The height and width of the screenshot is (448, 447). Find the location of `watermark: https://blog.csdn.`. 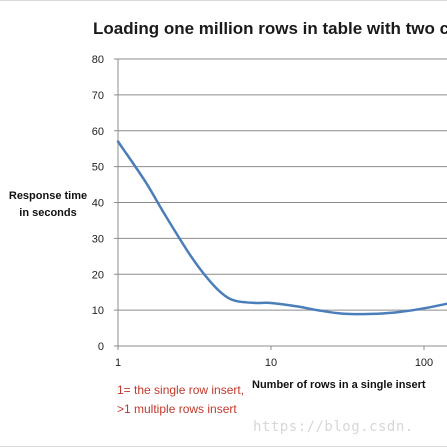

watermark: https://blog.csdn. is located at coordinates (333, 427).